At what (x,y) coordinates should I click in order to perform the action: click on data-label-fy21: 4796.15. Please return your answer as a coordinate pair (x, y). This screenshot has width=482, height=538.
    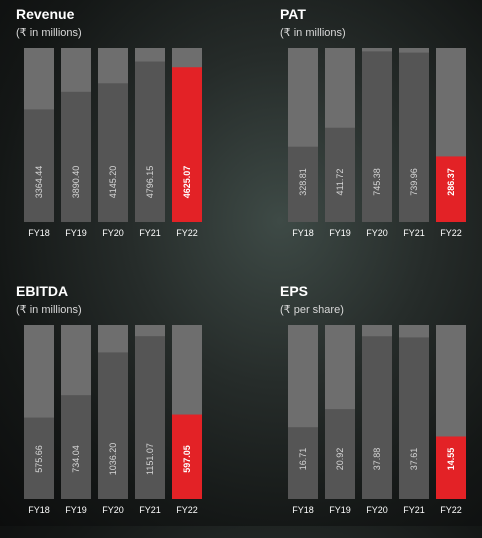
    Looking at the image, I should click on (150, 182).